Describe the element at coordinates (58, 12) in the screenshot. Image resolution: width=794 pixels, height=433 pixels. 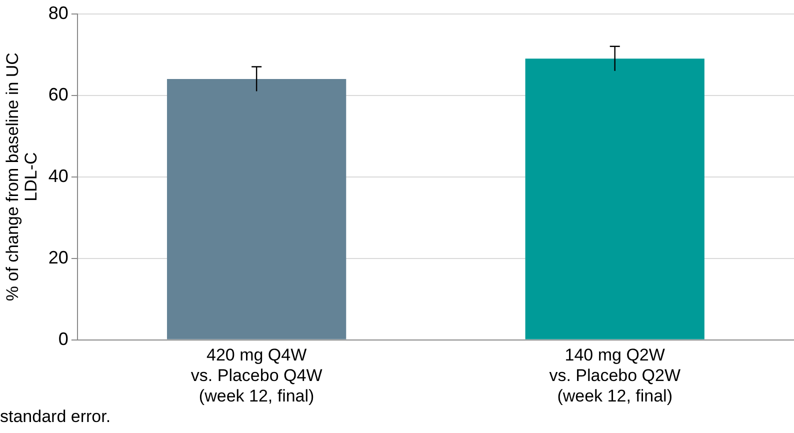
I see `y-tick-label: 80` at that location.